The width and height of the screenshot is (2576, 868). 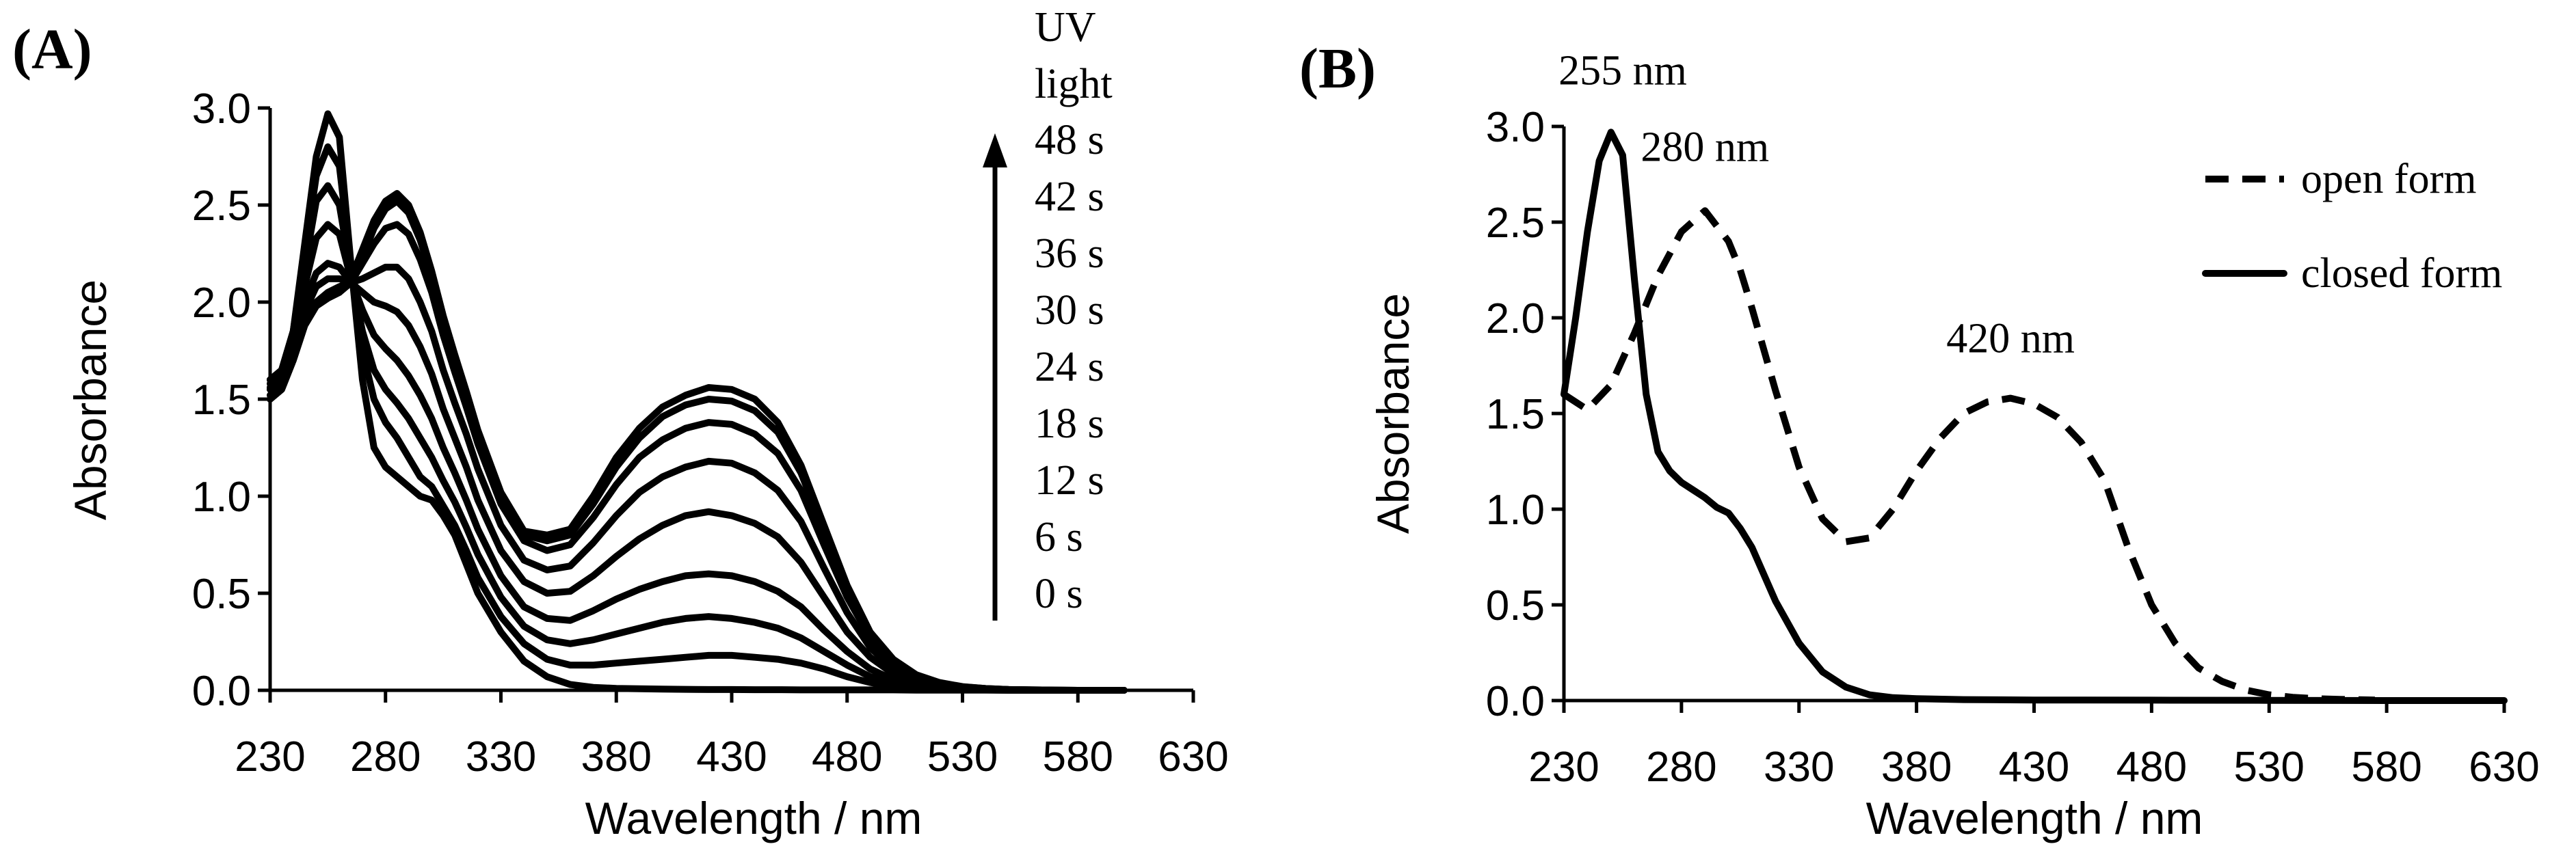 What do you see at coordinates (1705, 147) in the screenshot?
I see `peak-annotation: 280 nm` at bounding box center [1705, 147].